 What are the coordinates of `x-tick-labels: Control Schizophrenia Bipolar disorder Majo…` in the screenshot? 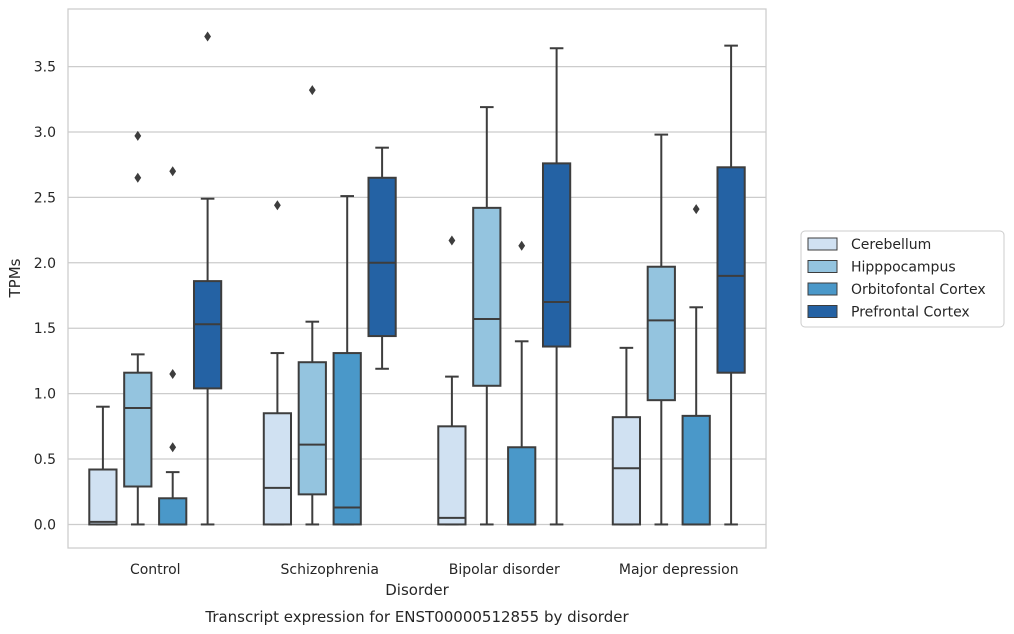 It's located at (434, 570).